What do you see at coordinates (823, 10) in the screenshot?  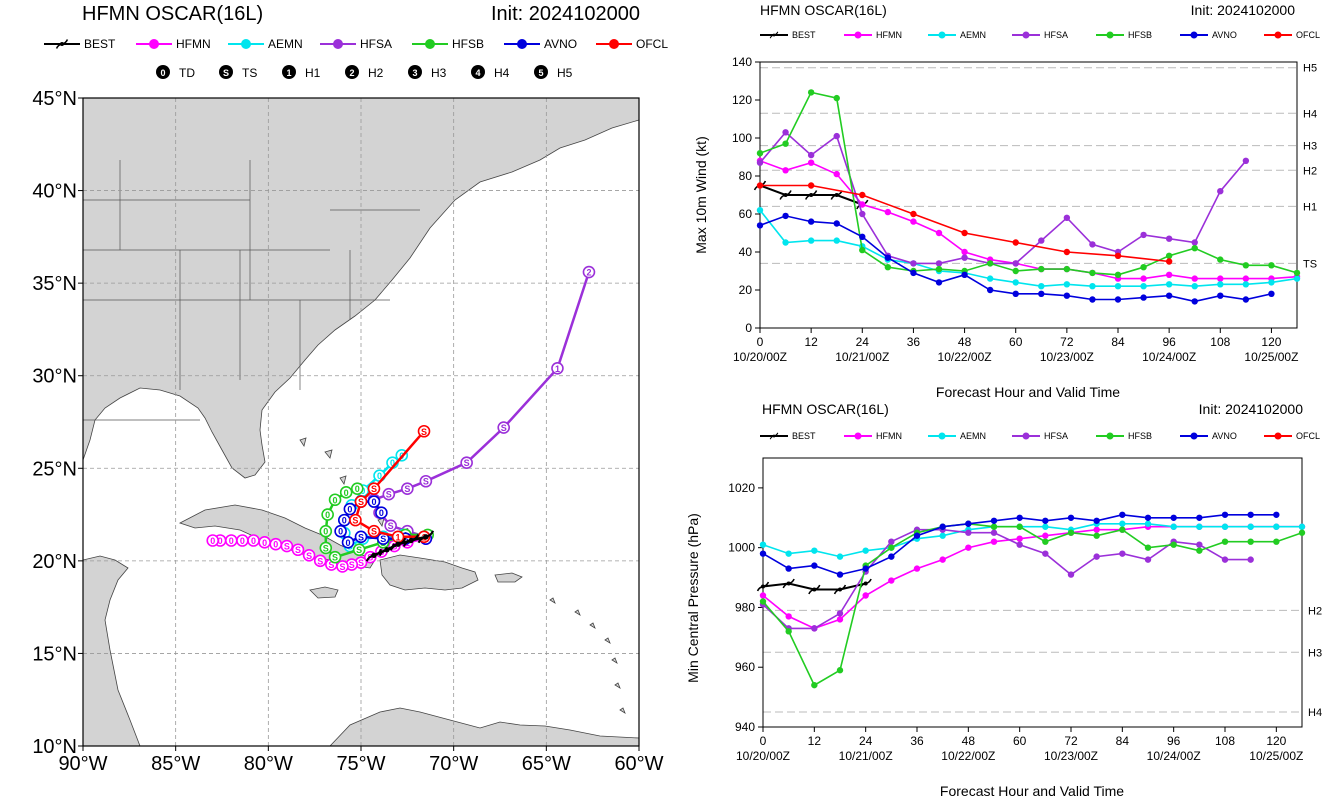 I see `wind-title: HFMN OSCAR(16L)` at bounding box center [823, 10].